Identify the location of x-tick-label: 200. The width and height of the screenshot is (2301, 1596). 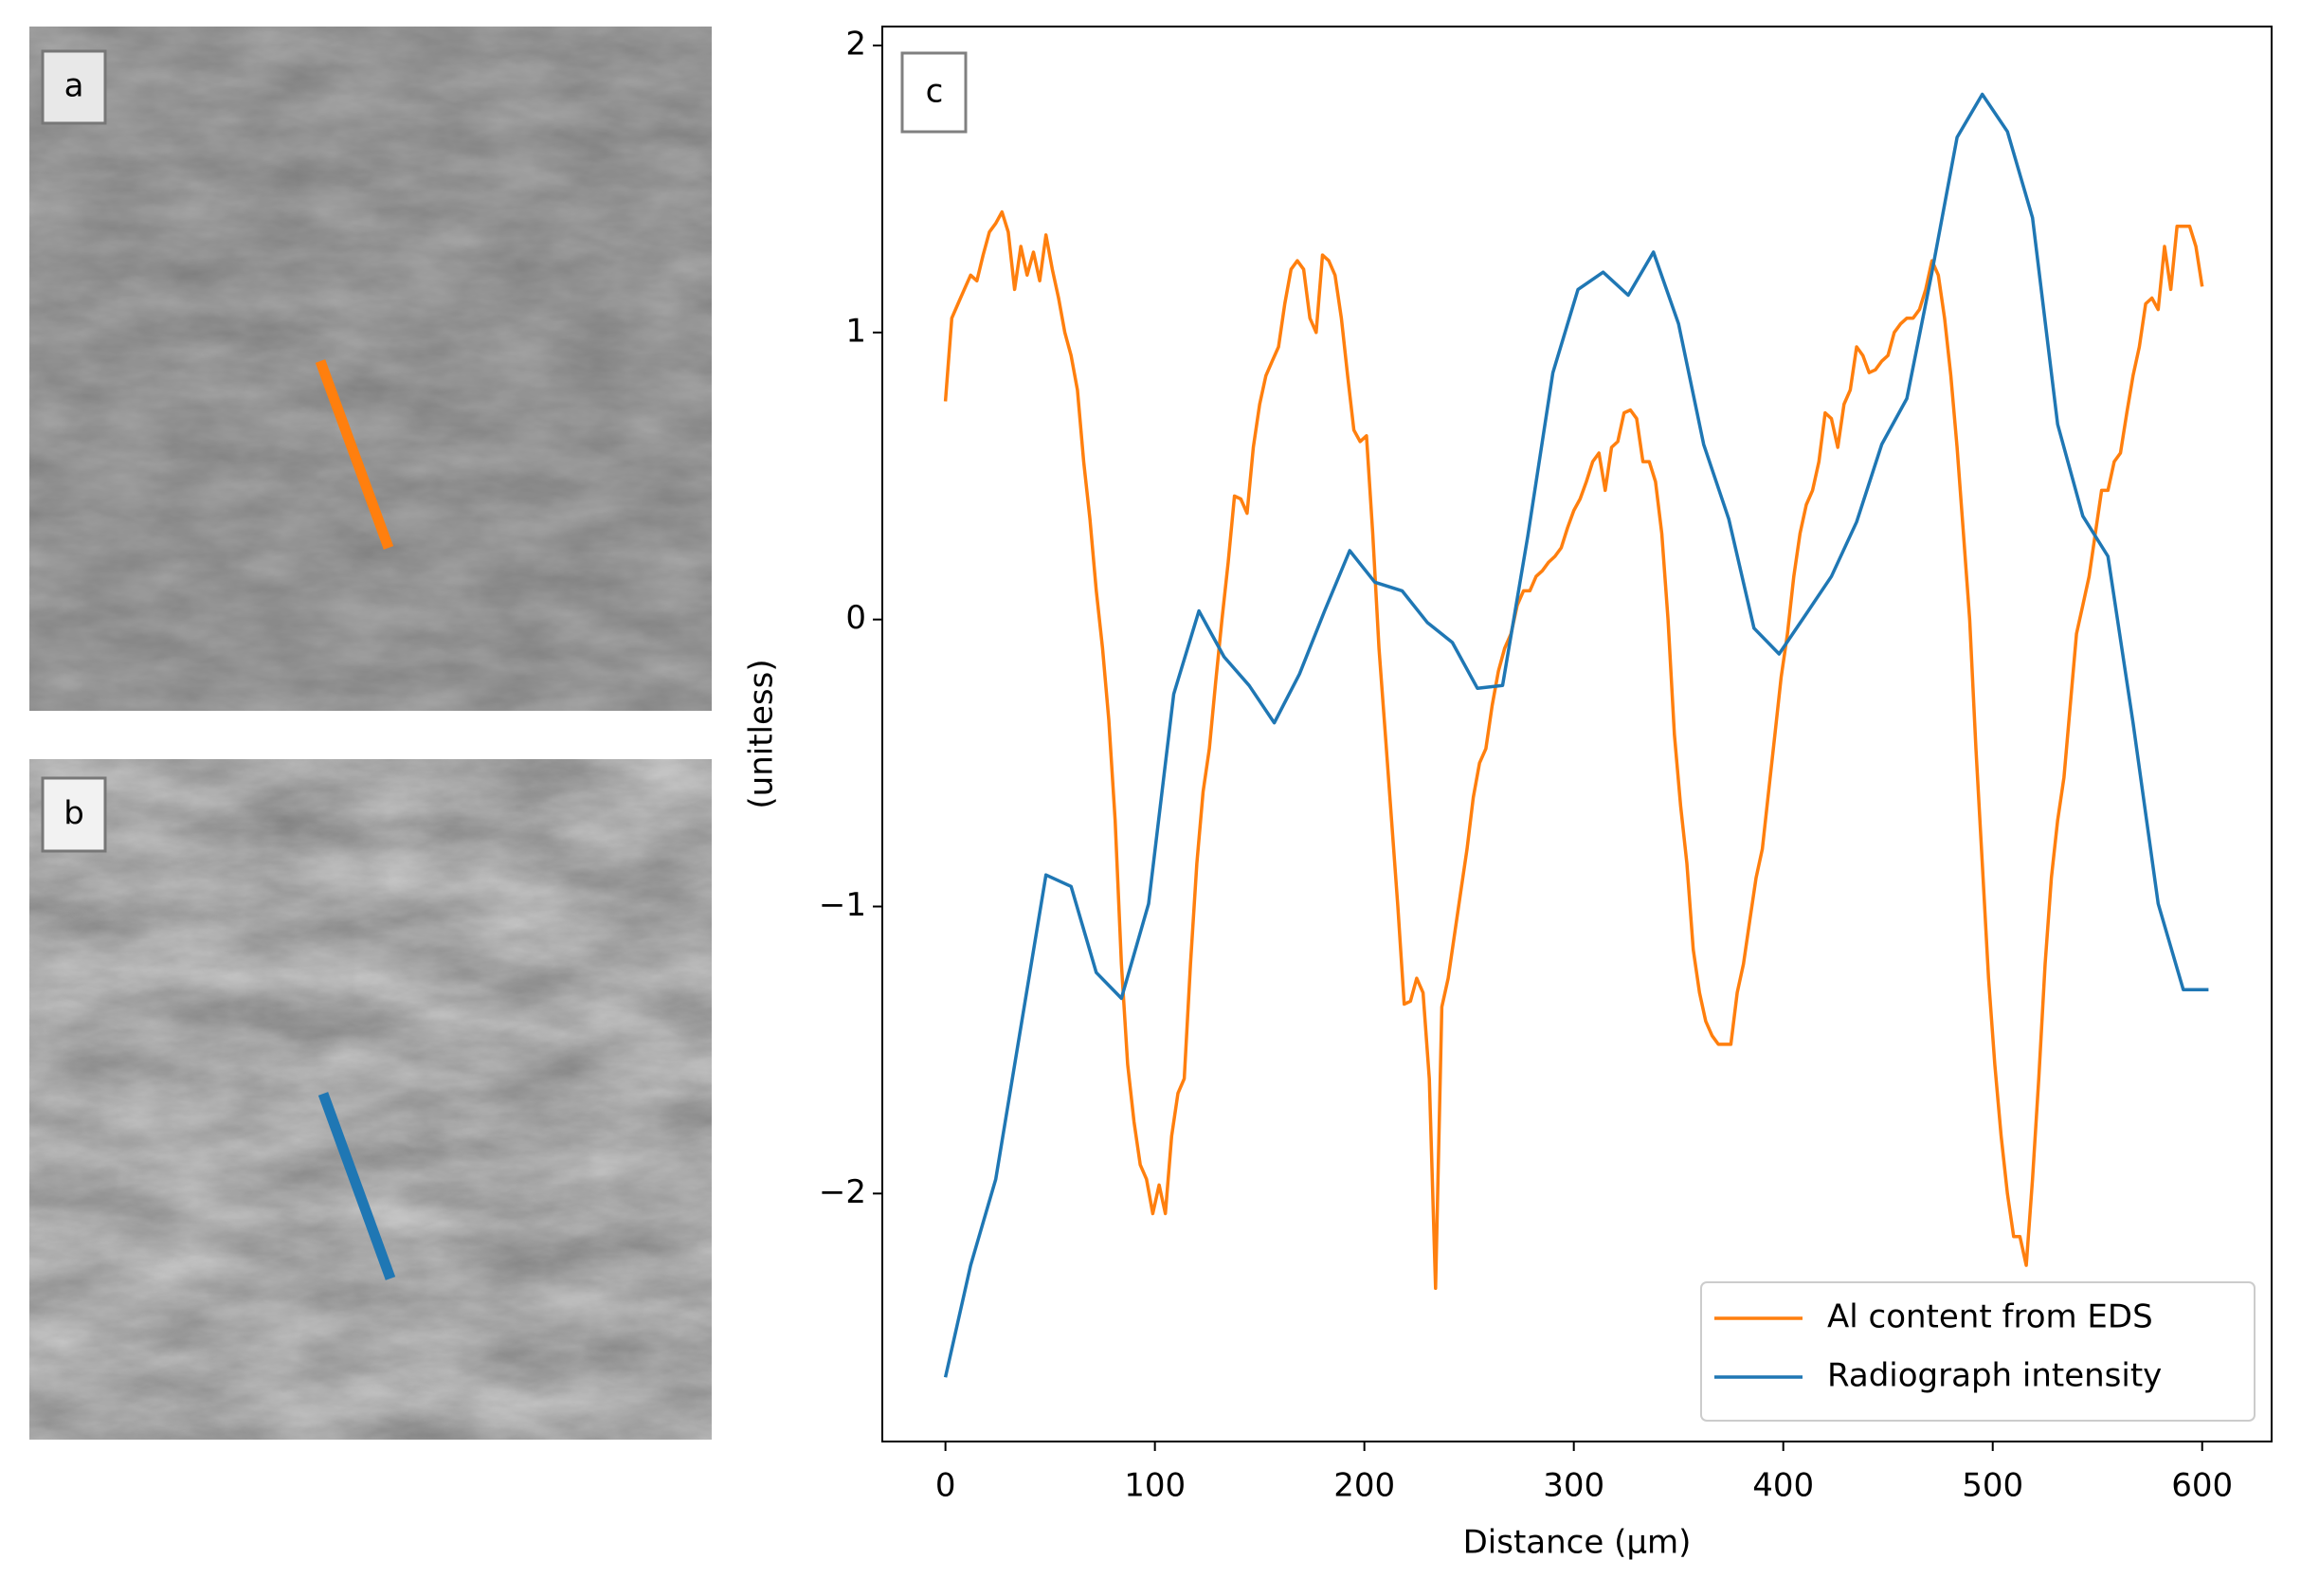
(1364, 1486).